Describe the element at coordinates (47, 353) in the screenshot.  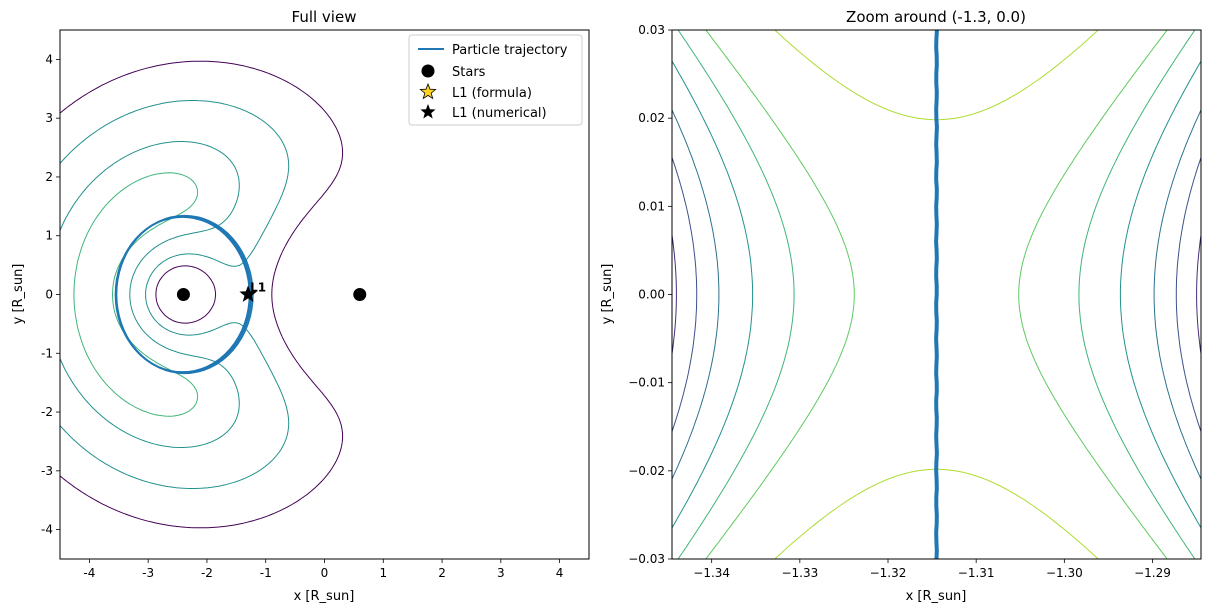
I see `y-tick-label: -1` at that location.